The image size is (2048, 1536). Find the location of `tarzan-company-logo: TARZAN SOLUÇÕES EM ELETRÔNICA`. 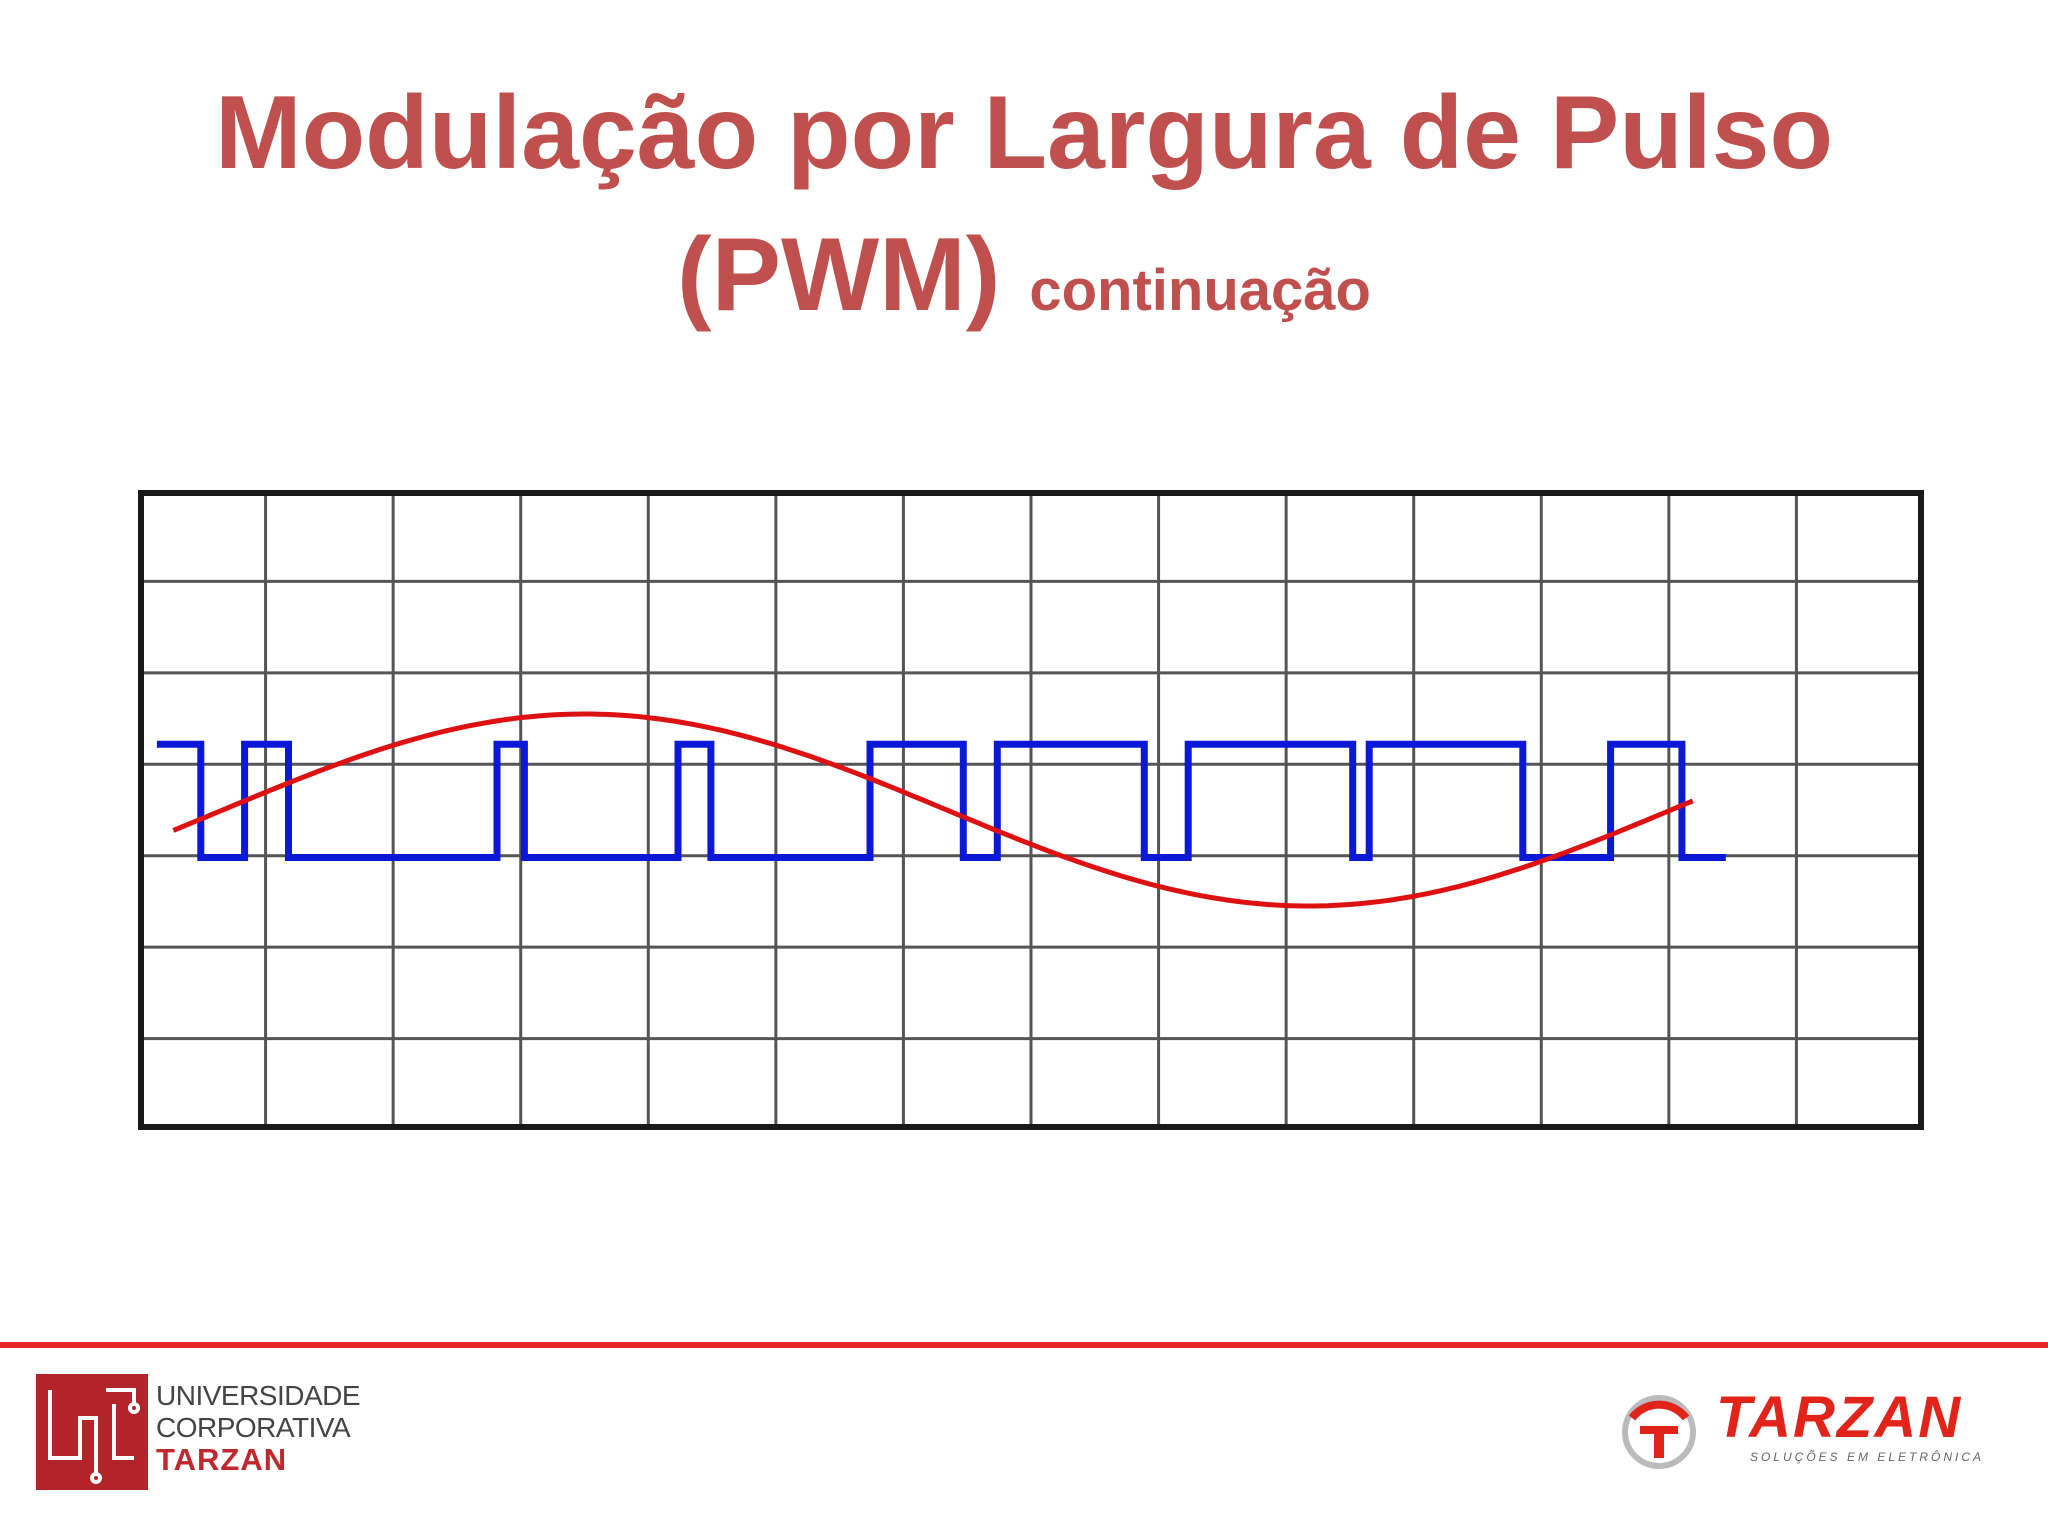

tarzan-company-logo: TARZAN SOLUÇÕES EM ELETRÔNICA is located at coordinates (1820, 1429).